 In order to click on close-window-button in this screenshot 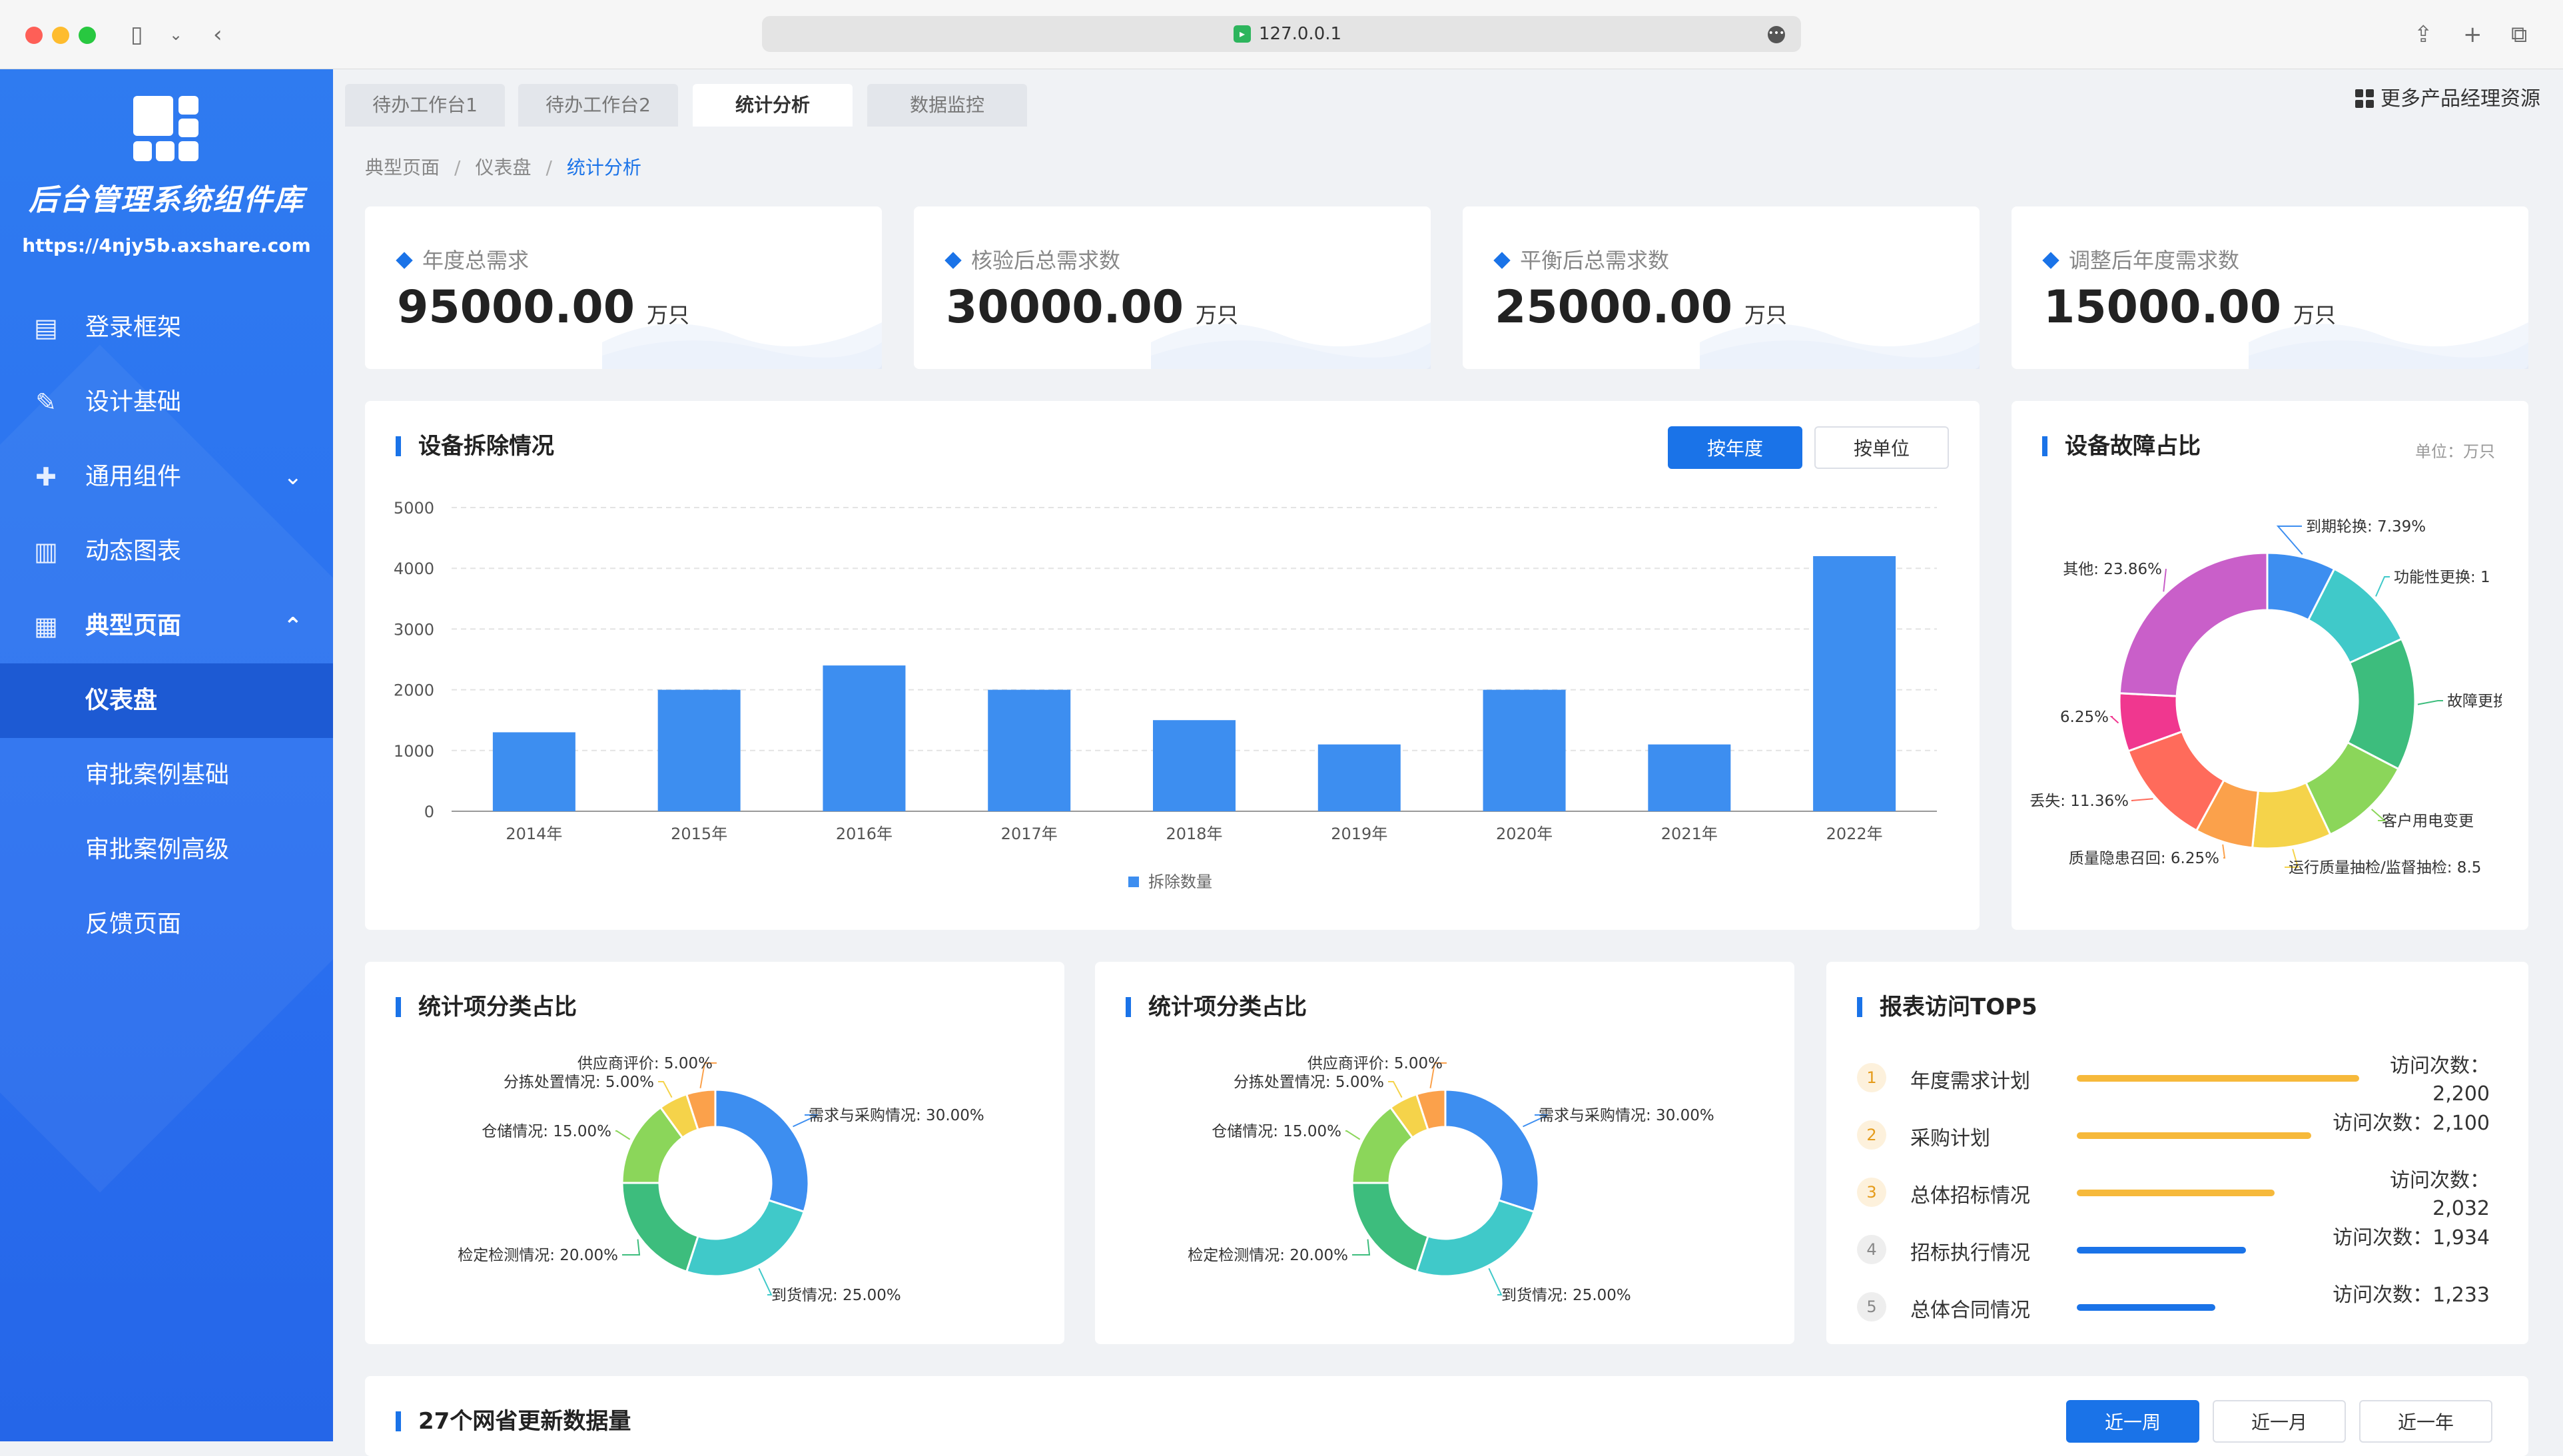, I will do `click(34, 35)`.